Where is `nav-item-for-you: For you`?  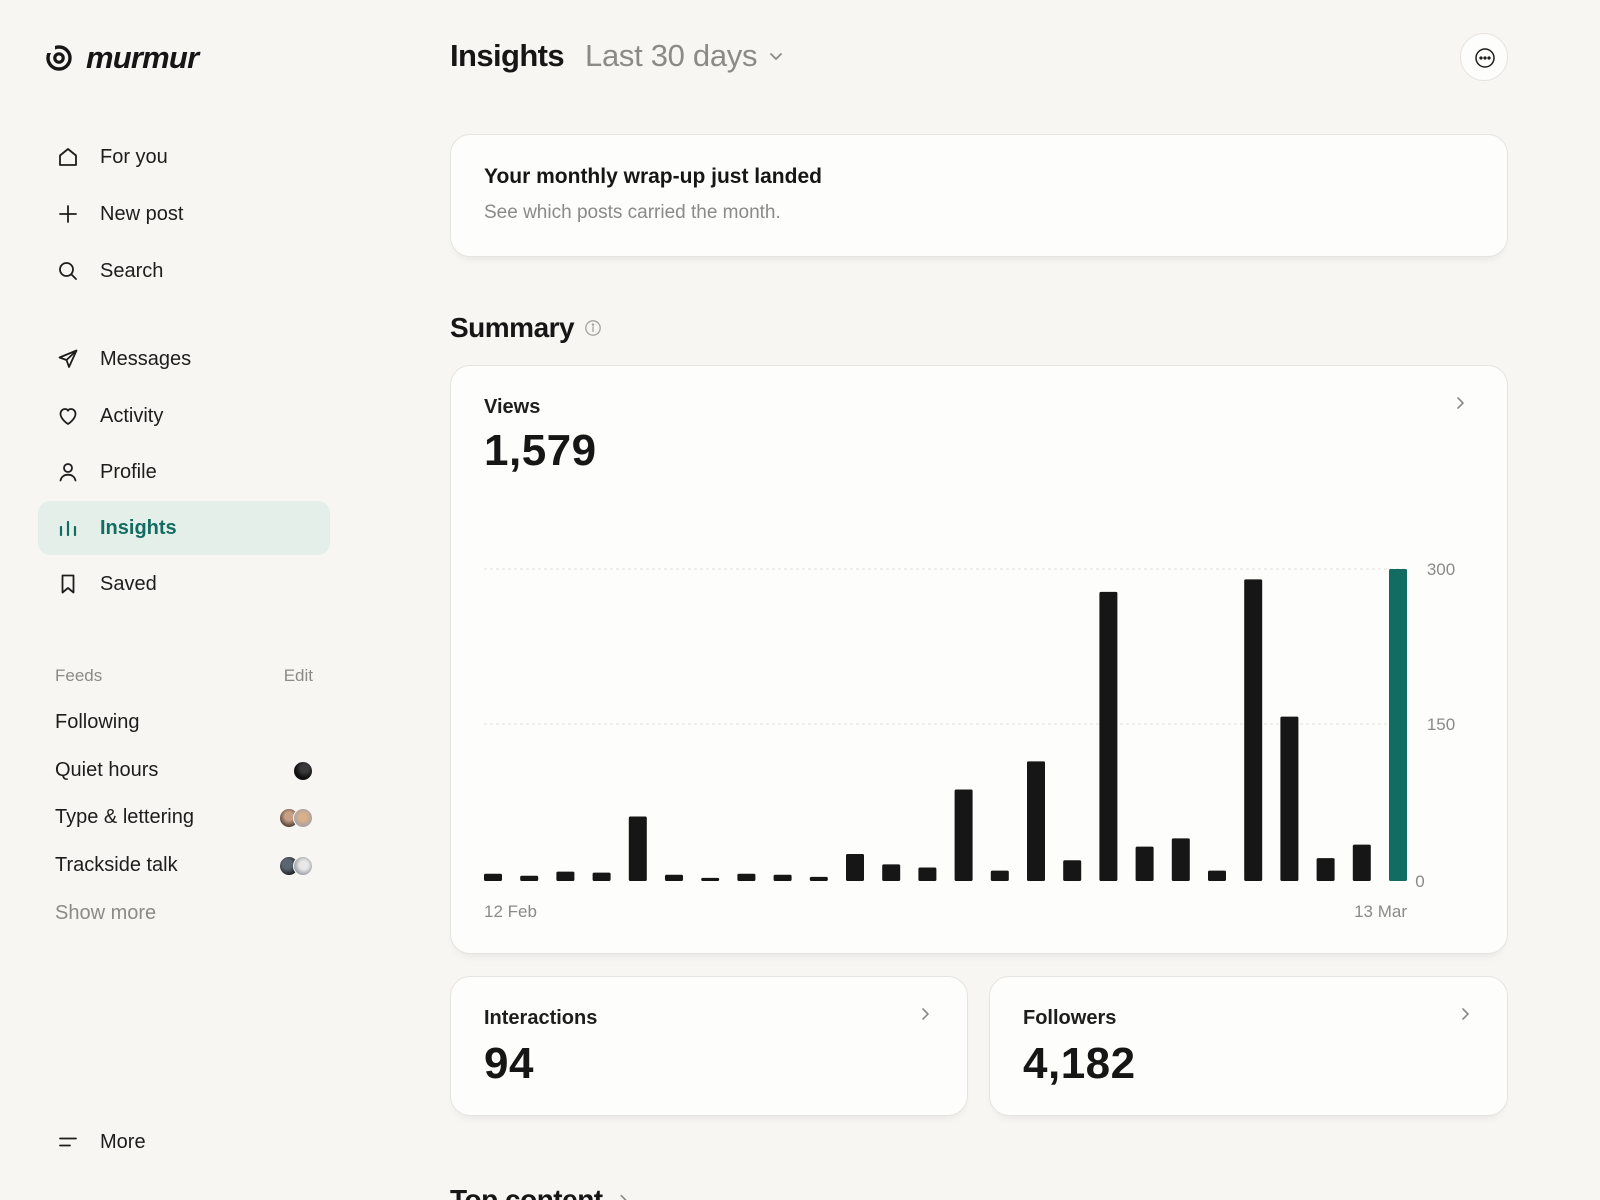
nav-item-for-you: For you is located at coordinates (184, 157).